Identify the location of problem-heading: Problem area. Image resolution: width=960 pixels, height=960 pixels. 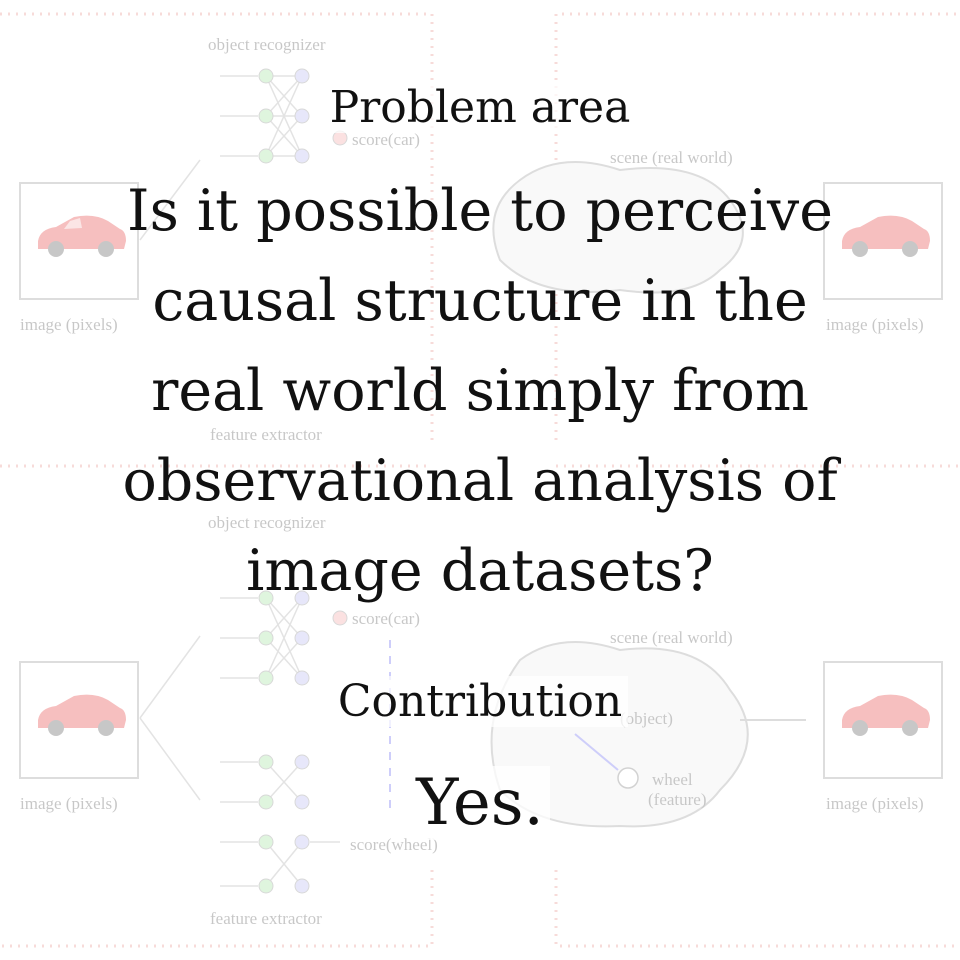
(480, 107).